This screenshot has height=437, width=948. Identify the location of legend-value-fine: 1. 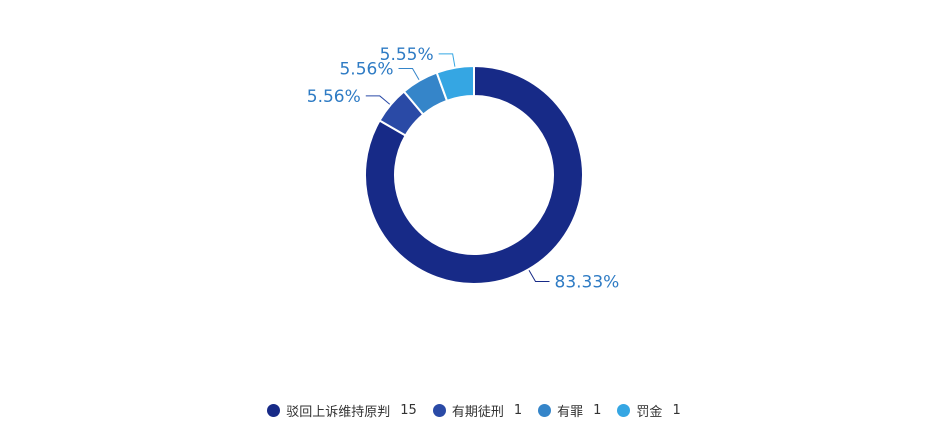
(676, 410).